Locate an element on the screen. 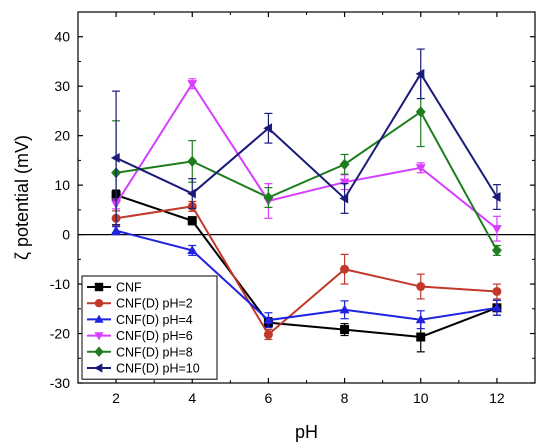  legend-entry: CNF is located at coordinates (129, 288).